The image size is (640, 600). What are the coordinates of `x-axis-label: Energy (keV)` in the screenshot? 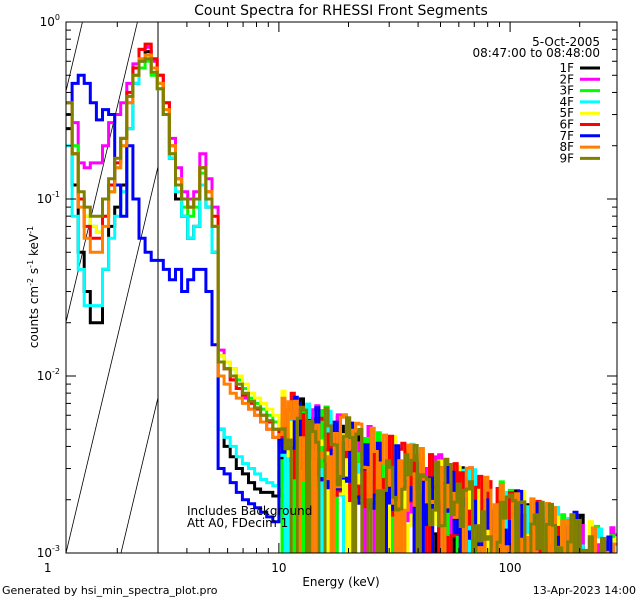 It's located at (340, 582).